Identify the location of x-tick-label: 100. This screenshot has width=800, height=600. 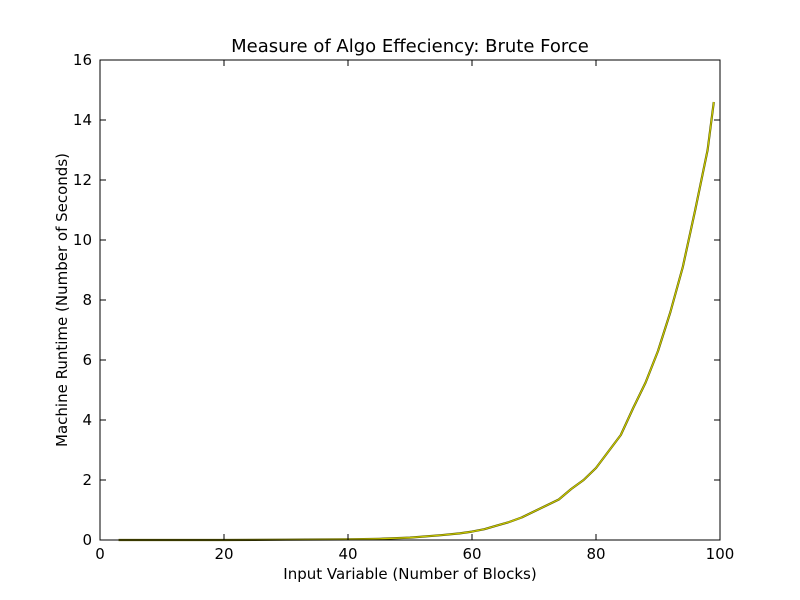
(720, 554).